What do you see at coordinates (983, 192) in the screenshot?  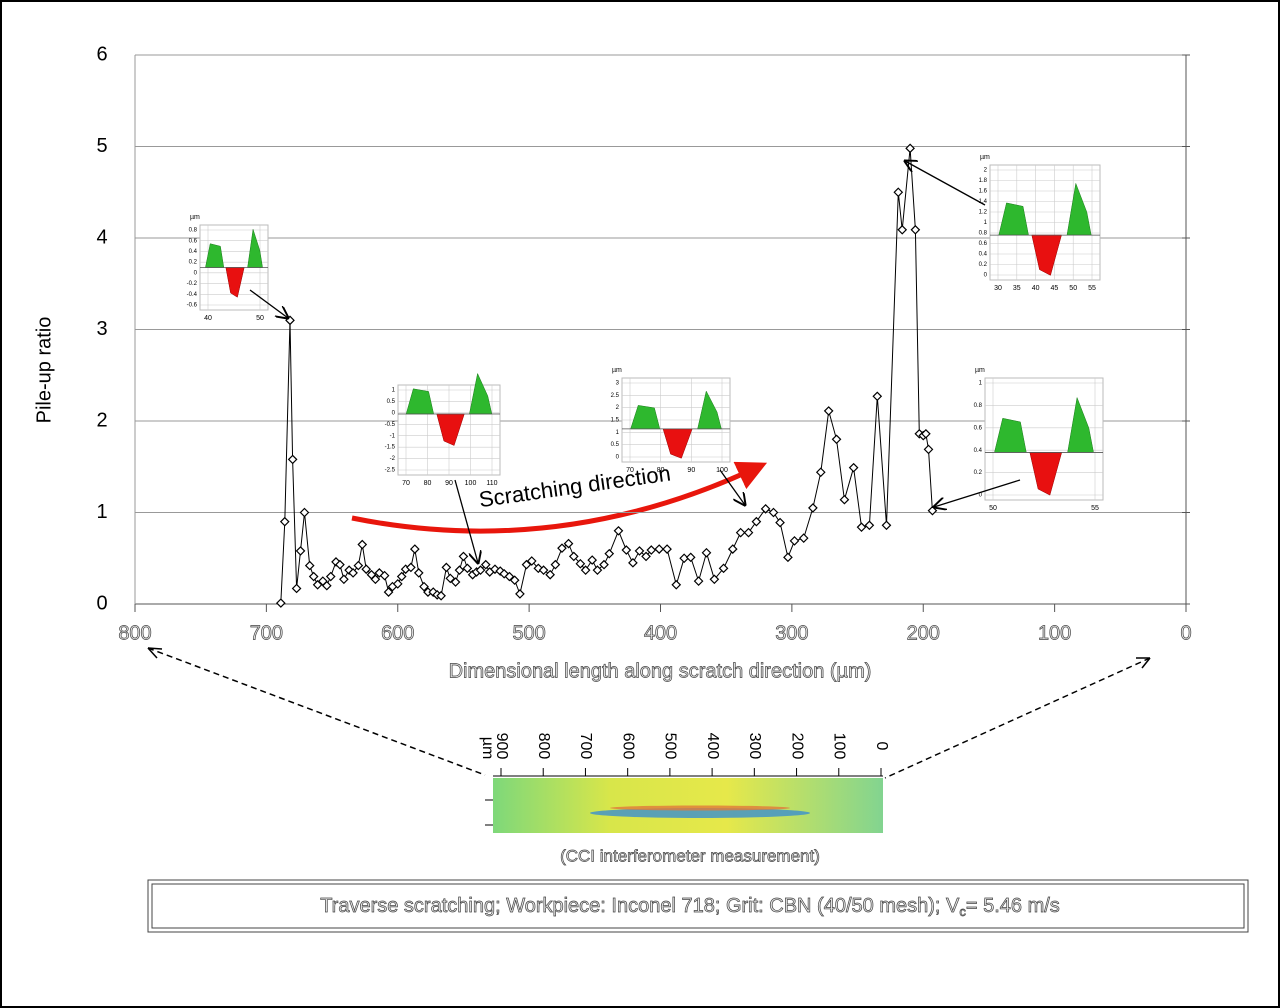 I see `inset-y-label: 1.6` at bounding box center [983, 192].